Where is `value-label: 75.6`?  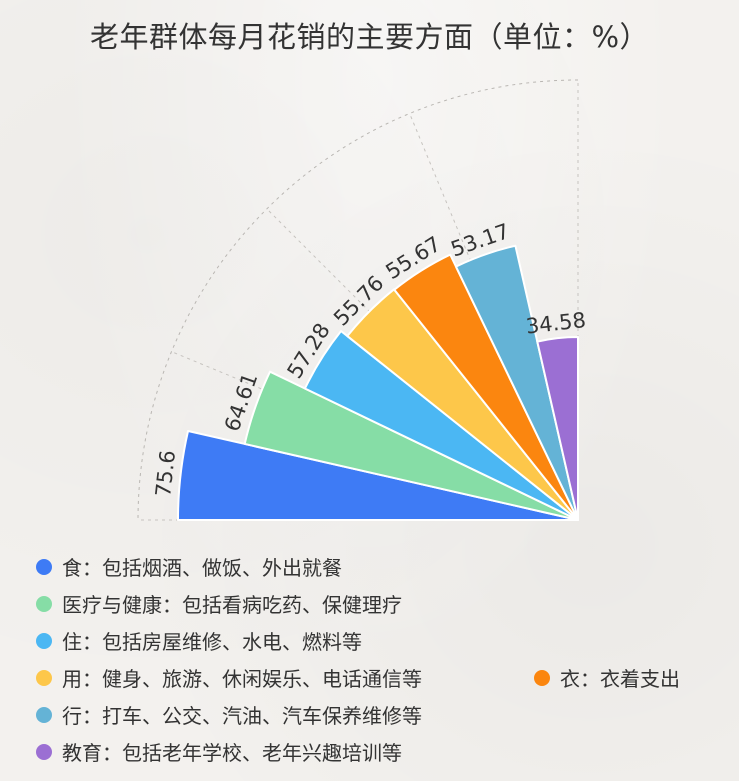
value-label: 75.6 is located at coordinates (165, 473).